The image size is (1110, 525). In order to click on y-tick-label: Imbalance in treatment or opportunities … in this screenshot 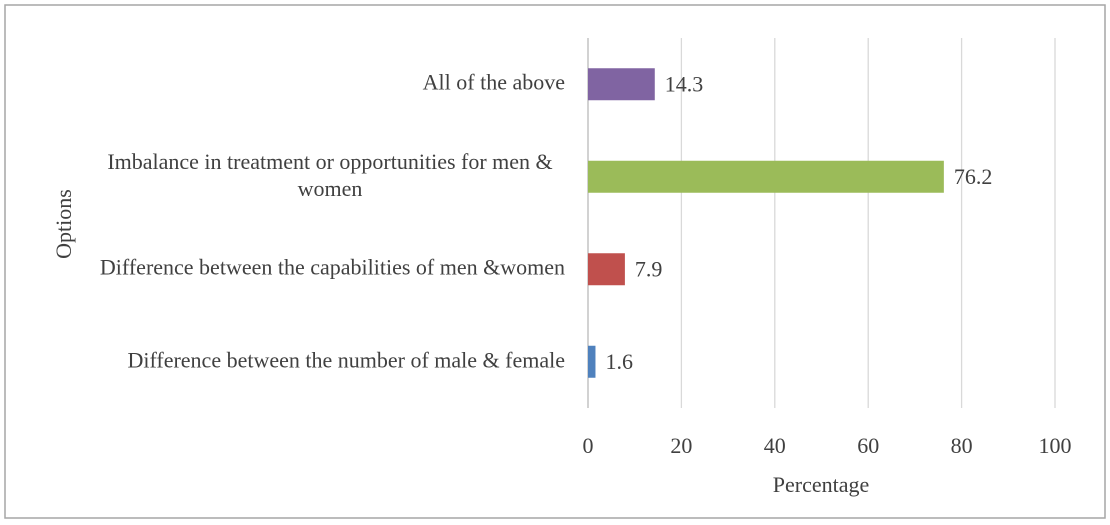, I will do `click(330, 174)`.